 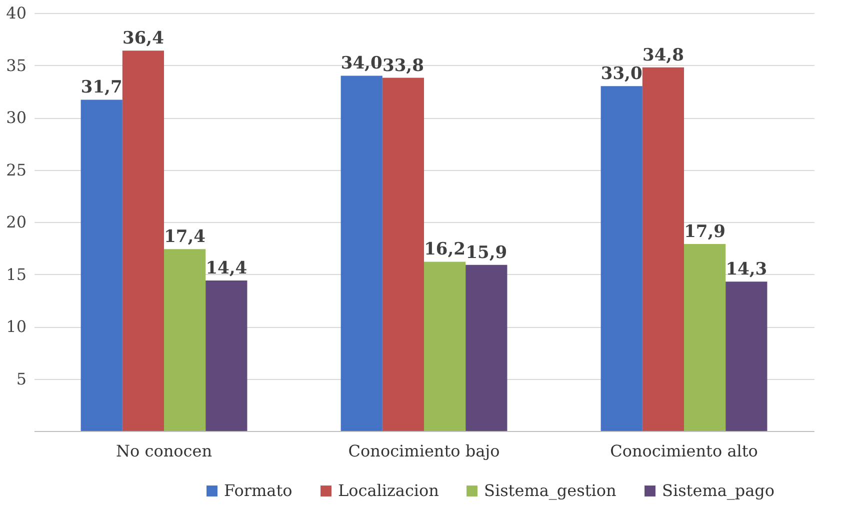 I want to click on data-label: 15,9, so click(x=487, y=252).